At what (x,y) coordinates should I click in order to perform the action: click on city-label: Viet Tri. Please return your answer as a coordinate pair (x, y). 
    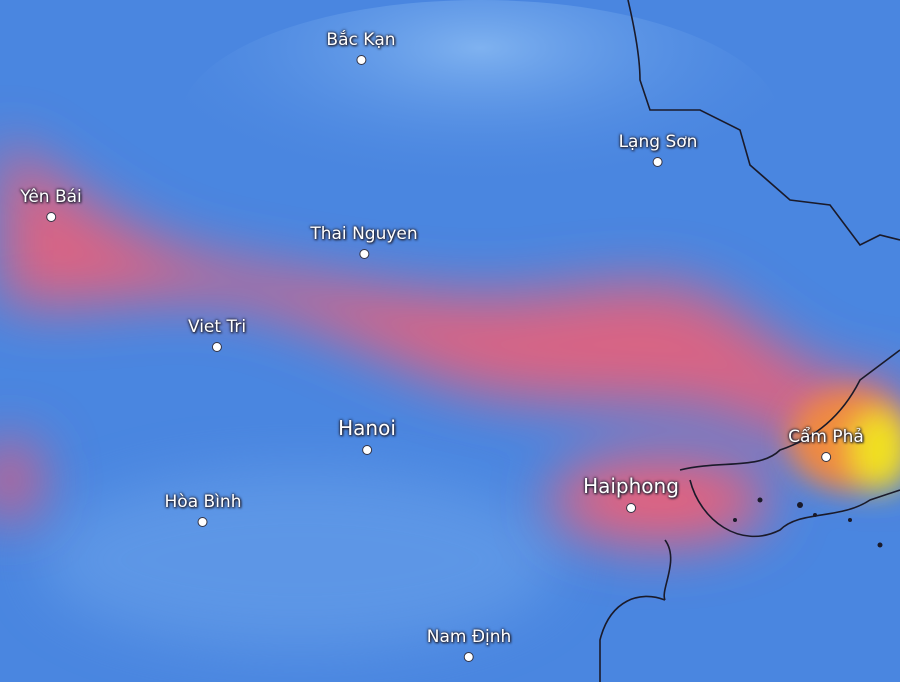
    Looking at the image, I should click on (217, 327).